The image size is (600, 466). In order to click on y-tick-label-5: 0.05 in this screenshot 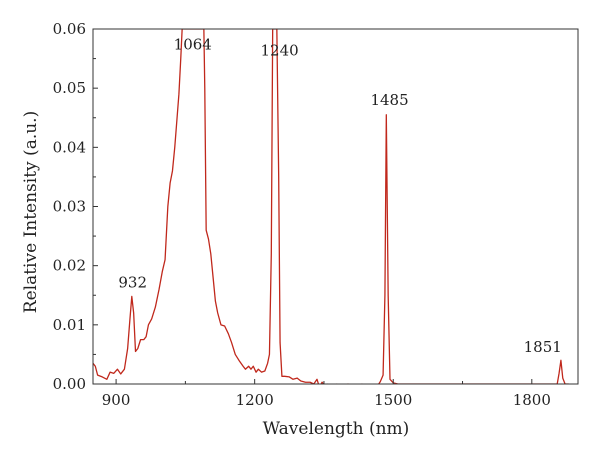, I will do `click(69, 88)`.